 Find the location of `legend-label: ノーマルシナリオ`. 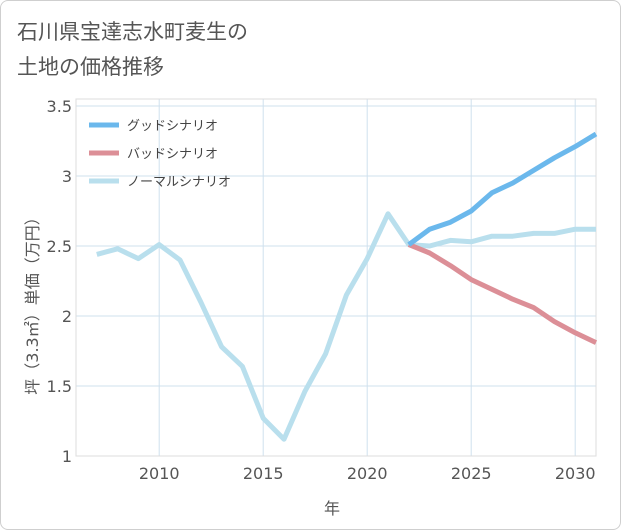

legend-label: ノーマルシナリオ is located at coordinates (179, 182).